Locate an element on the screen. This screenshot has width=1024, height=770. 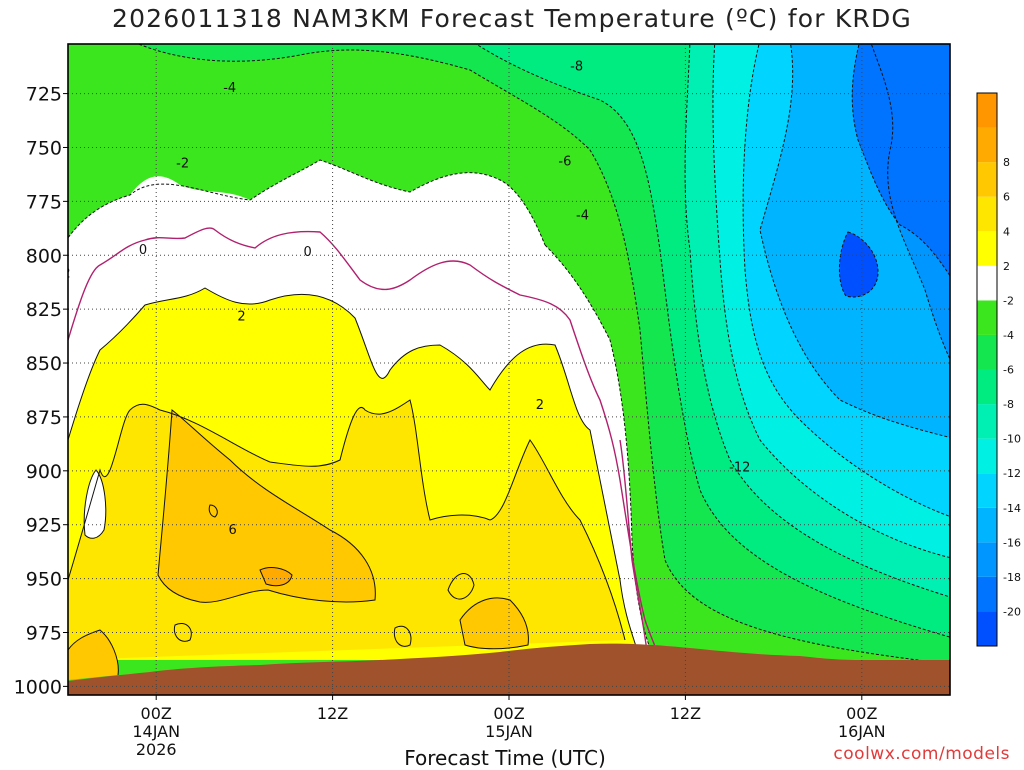
y-tick-label: 800 is located at coordinates (44, 256).